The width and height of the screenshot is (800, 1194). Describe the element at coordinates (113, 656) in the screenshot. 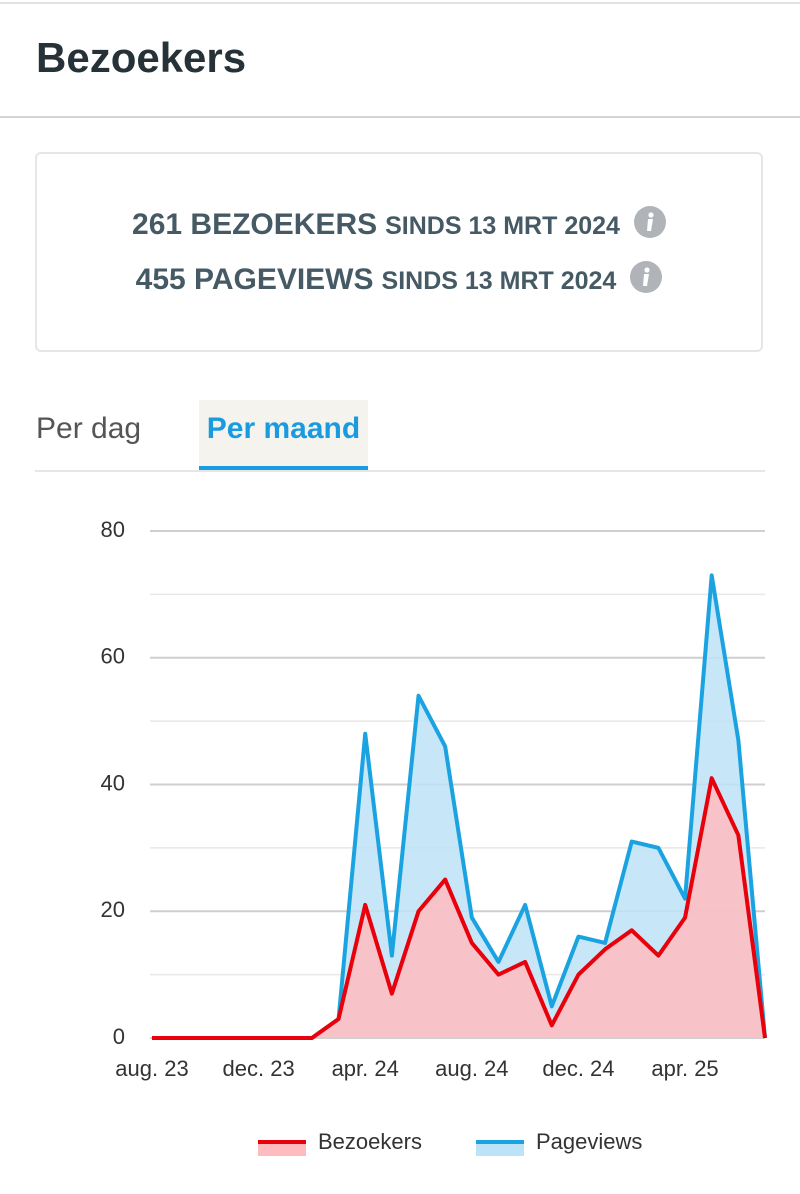

I see `y-tick-label: 60` at that location.